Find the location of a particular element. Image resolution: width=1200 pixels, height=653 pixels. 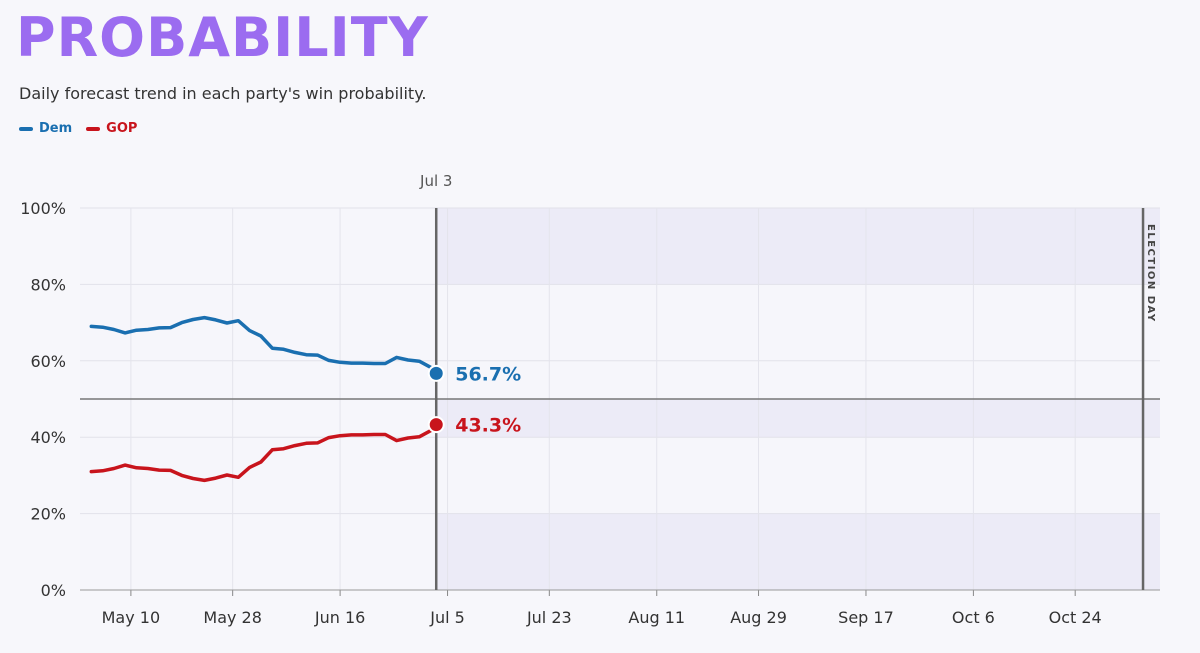

legend: Dem GOP is located at coordinates (78, 128).